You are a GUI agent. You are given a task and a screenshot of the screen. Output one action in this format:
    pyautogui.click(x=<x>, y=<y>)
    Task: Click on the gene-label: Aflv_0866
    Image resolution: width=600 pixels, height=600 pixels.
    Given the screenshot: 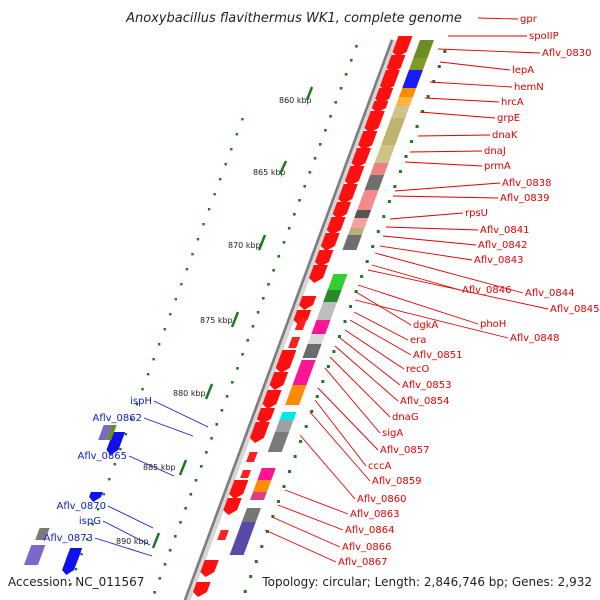 What is the action you would take?
    pyautogui.click(x=367, y=547)
    